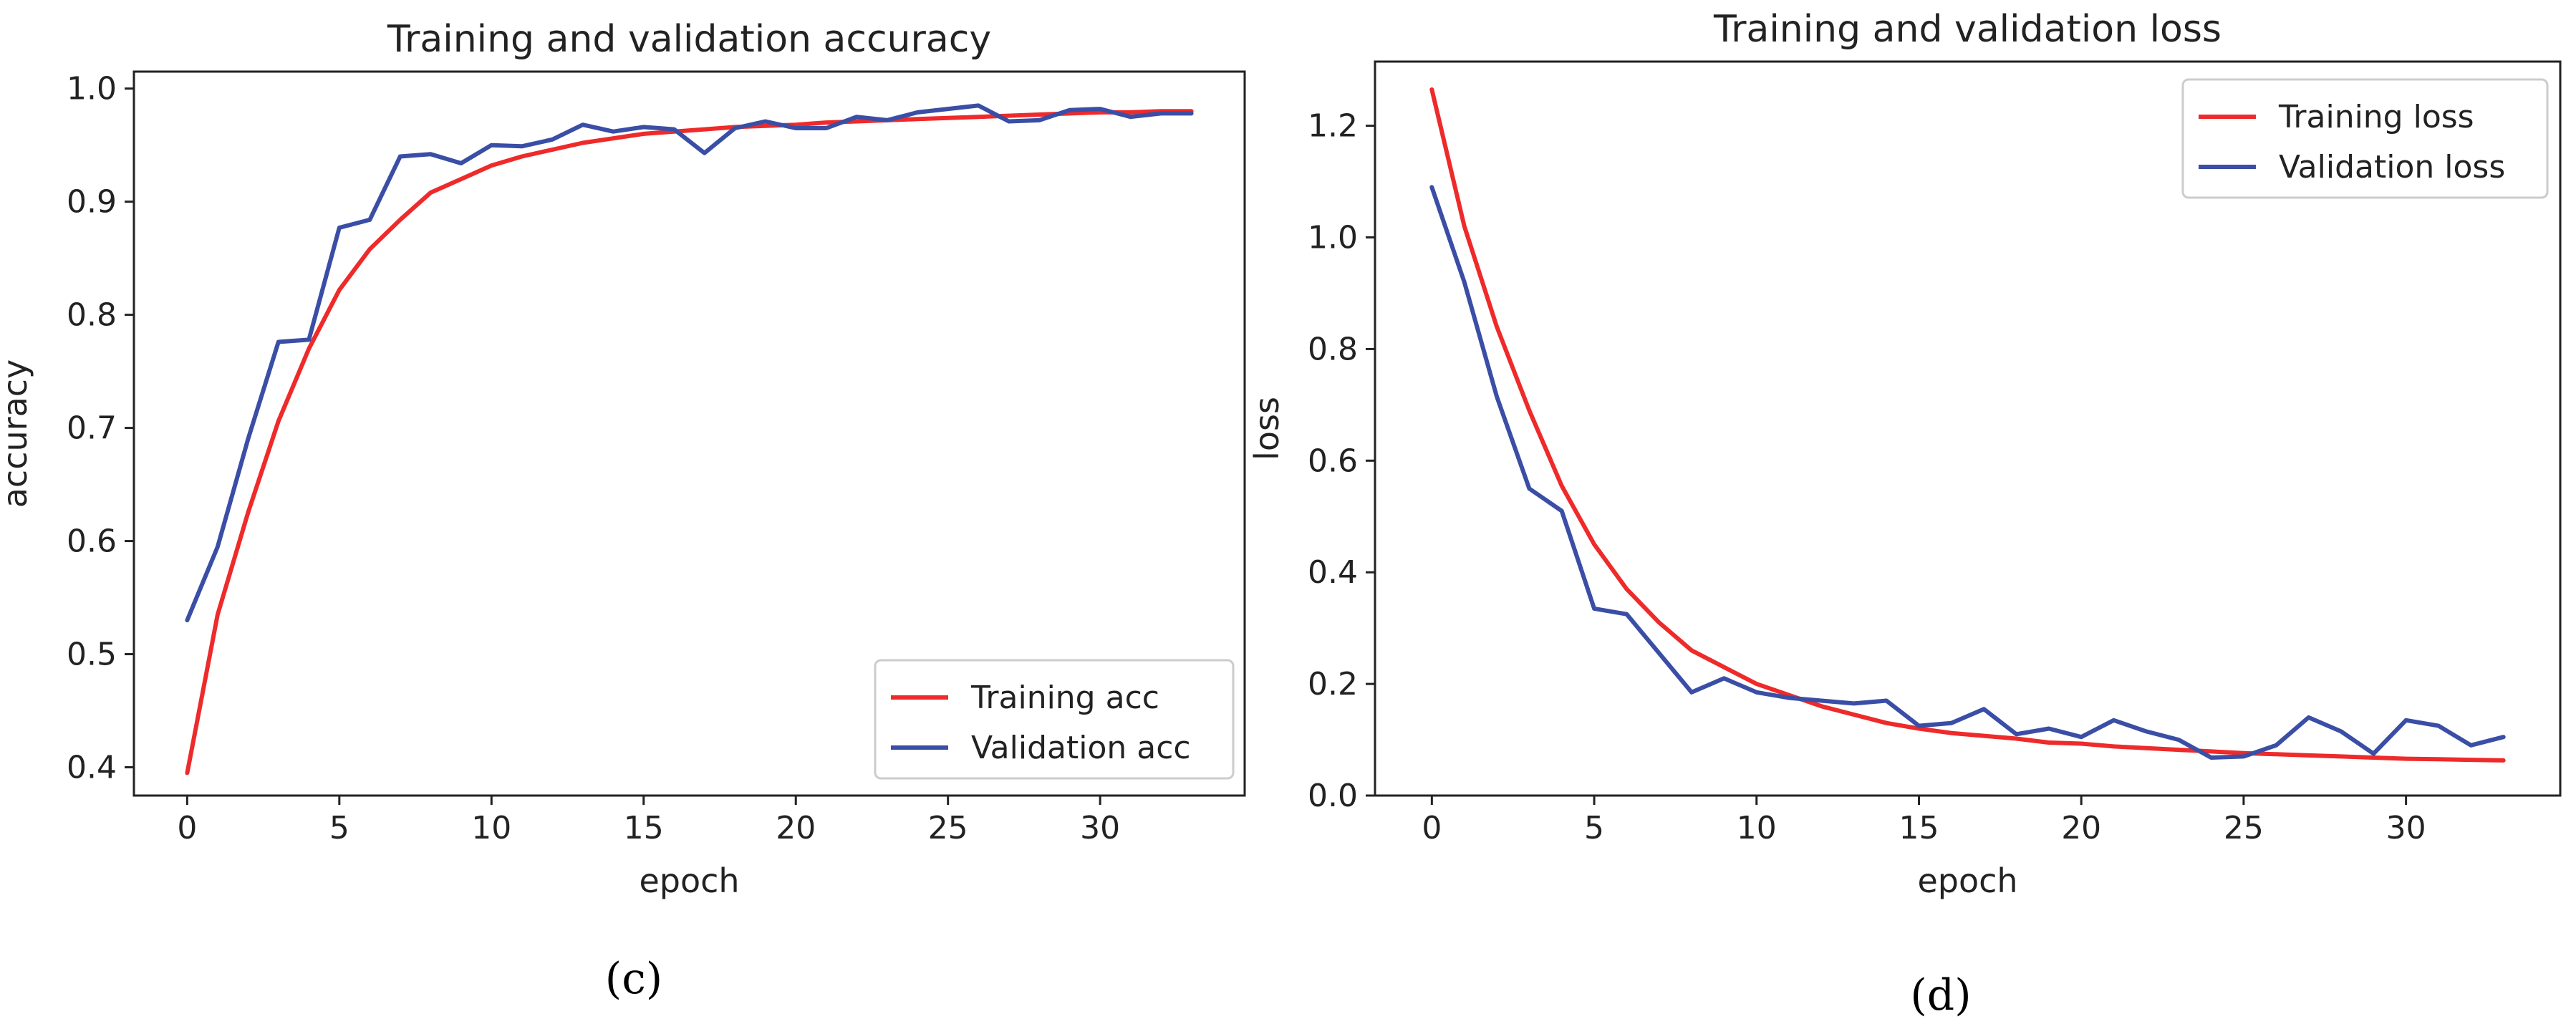  What do you see at coordinates (633, 979) in the screenshot?
I see `panel-label-c: (c)` at bounding box center [633, 979].